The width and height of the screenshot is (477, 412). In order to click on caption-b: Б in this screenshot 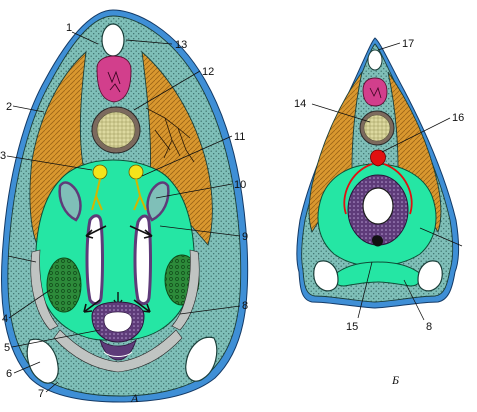, I will do `click(395, 380)`.